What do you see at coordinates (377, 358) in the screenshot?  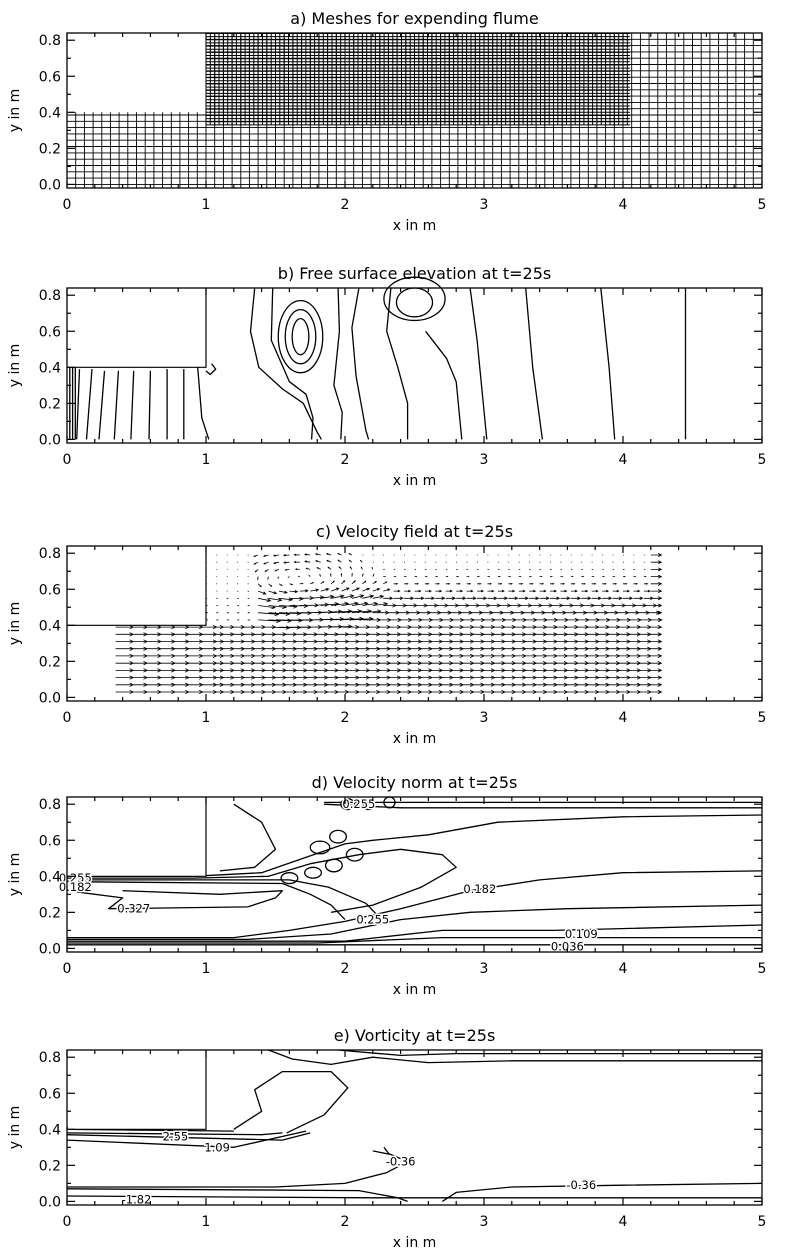 I see `plot-area` at bounding box center [377, 358].